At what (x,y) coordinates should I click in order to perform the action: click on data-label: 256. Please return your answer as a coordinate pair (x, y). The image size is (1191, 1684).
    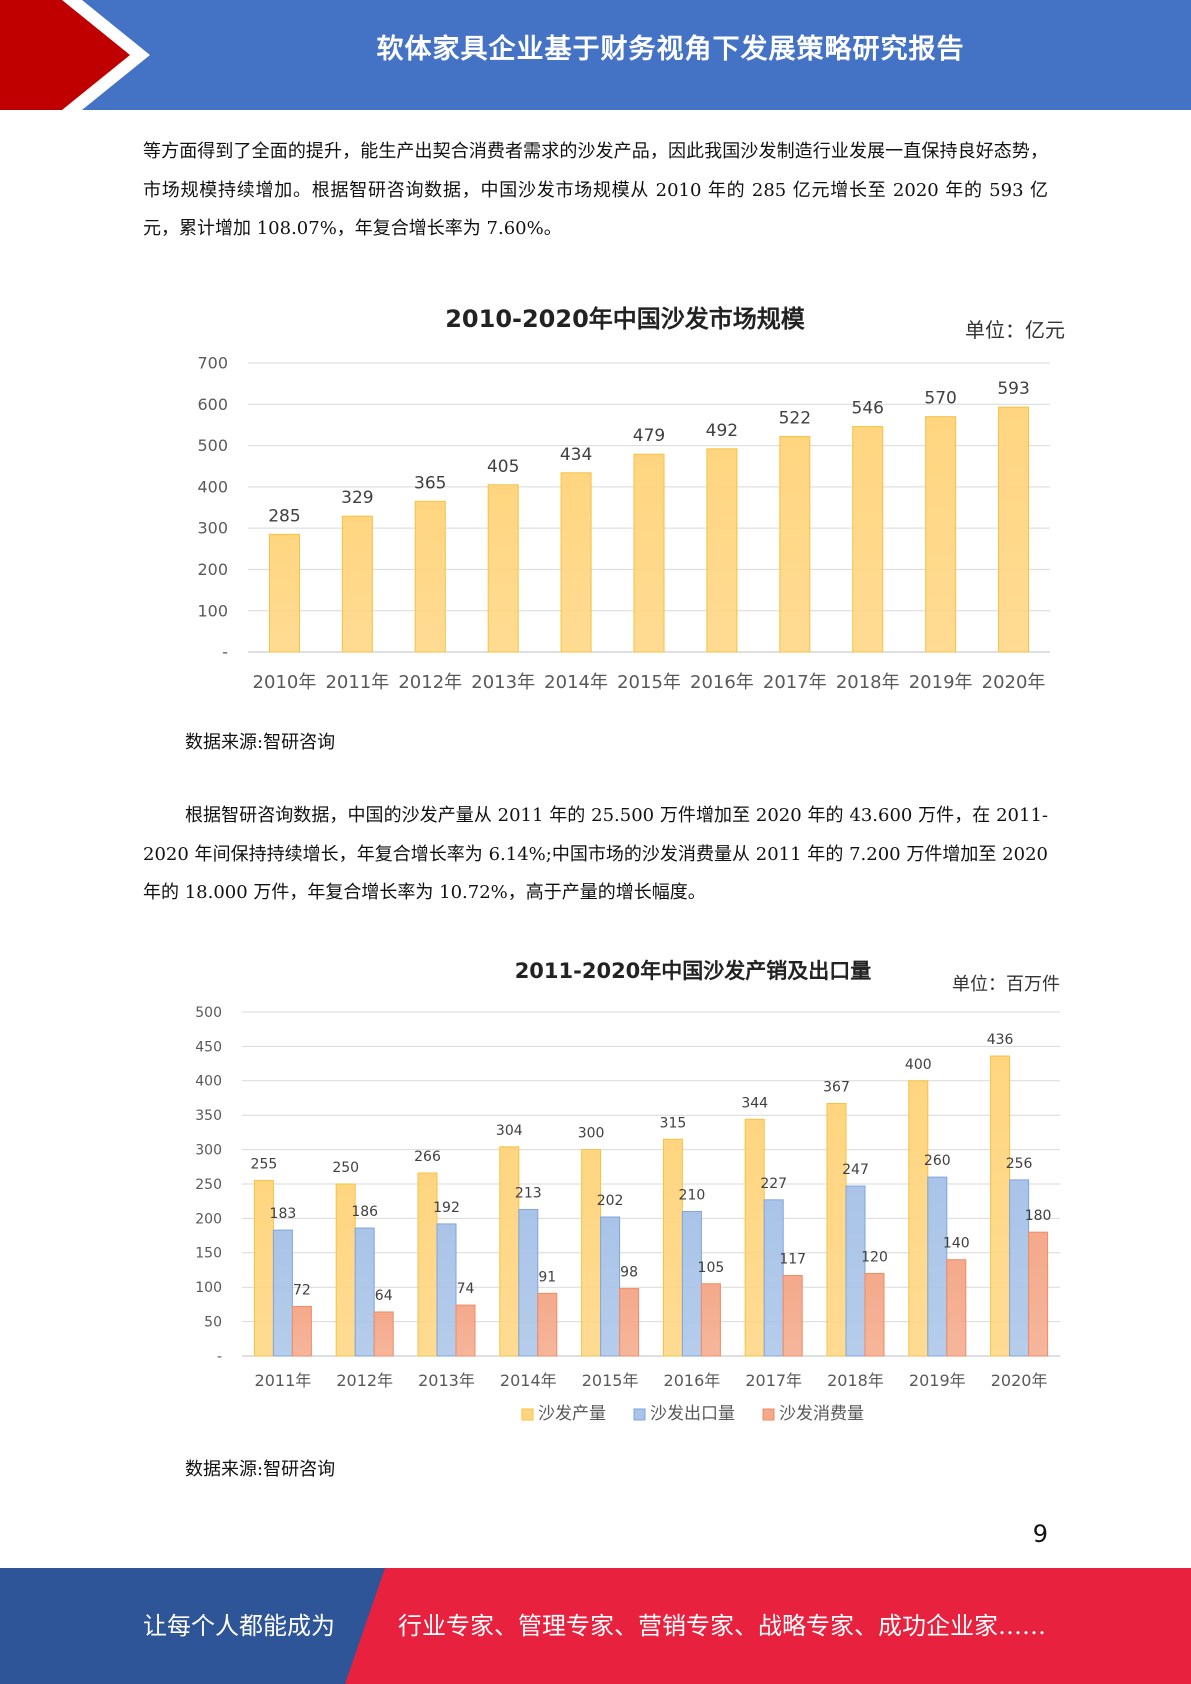
    Looking at the image, I should click on (1019, 1164).